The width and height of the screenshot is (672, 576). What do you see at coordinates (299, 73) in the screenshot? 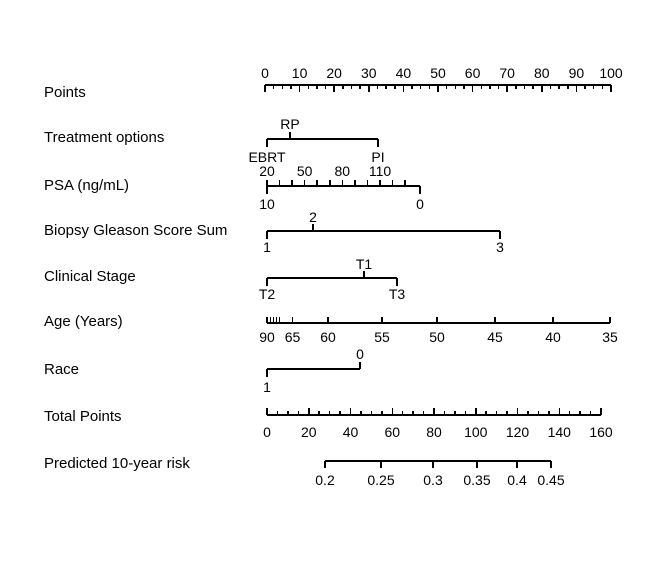
I see `tick-label: 10` at bounding box center [299, 73].